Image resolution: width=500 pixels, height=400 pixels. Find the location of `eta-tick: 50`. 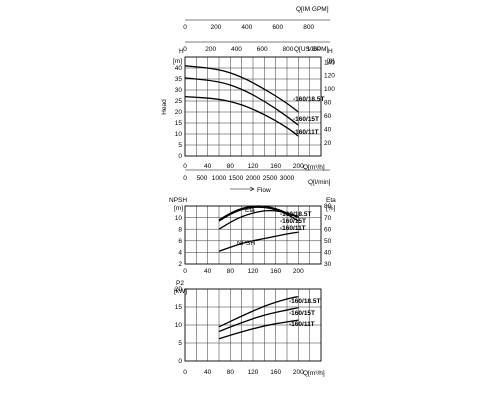

eta-tick: 50 is located at coordinates (328, 241).